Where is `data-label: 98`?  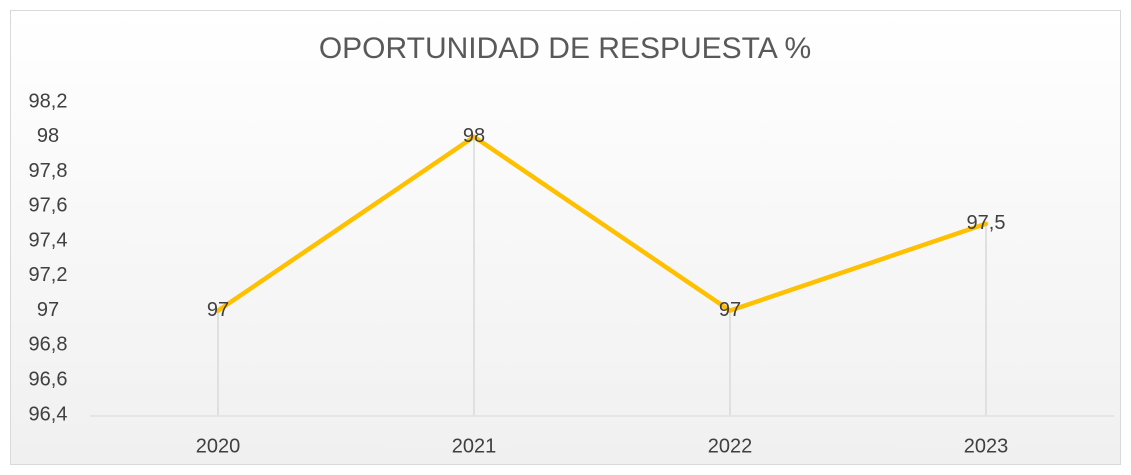
data-label: 98 is located at coordinates (474, 136).